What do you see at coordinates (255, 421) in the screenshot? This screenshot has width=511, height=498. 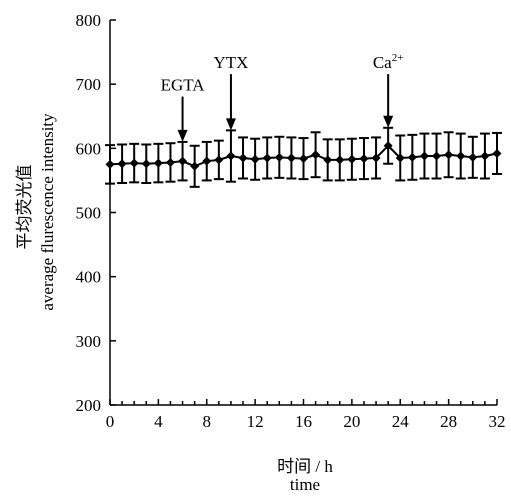 I see `x-tick-label: 12` at bounding box center [255, 421].